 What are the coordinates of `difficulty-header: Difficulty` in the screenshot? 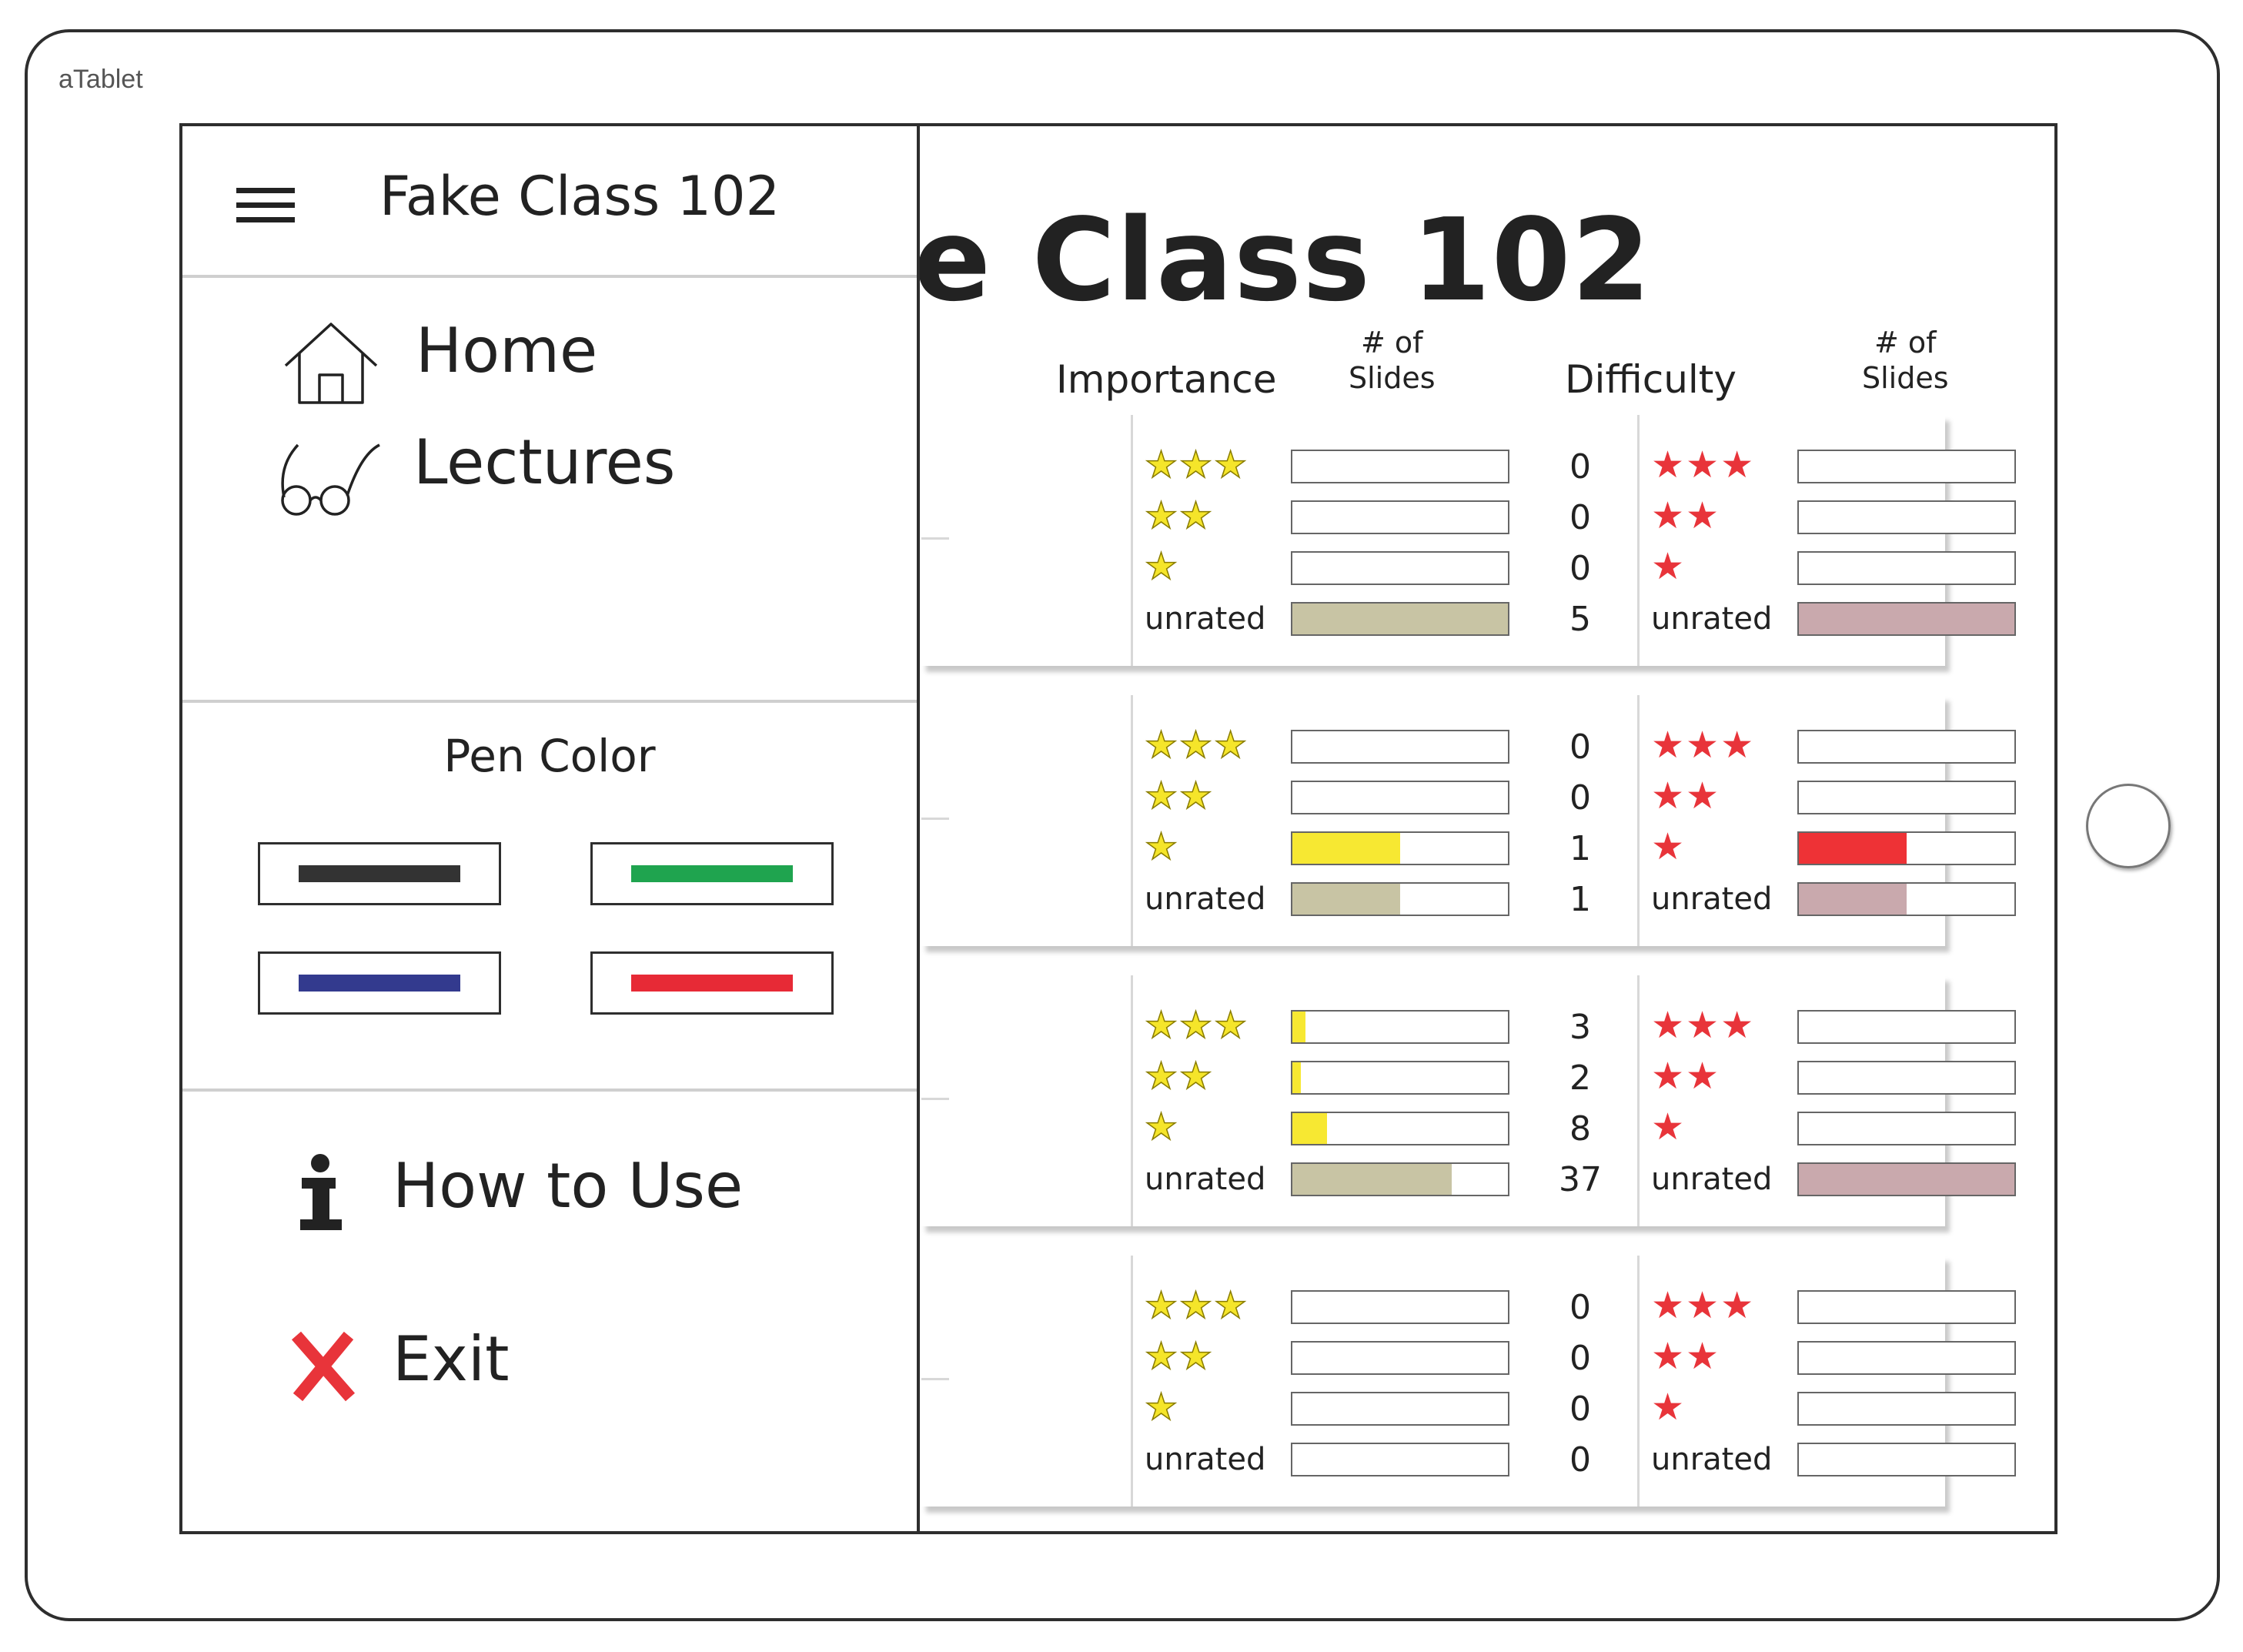 It's located at (1651, 379).